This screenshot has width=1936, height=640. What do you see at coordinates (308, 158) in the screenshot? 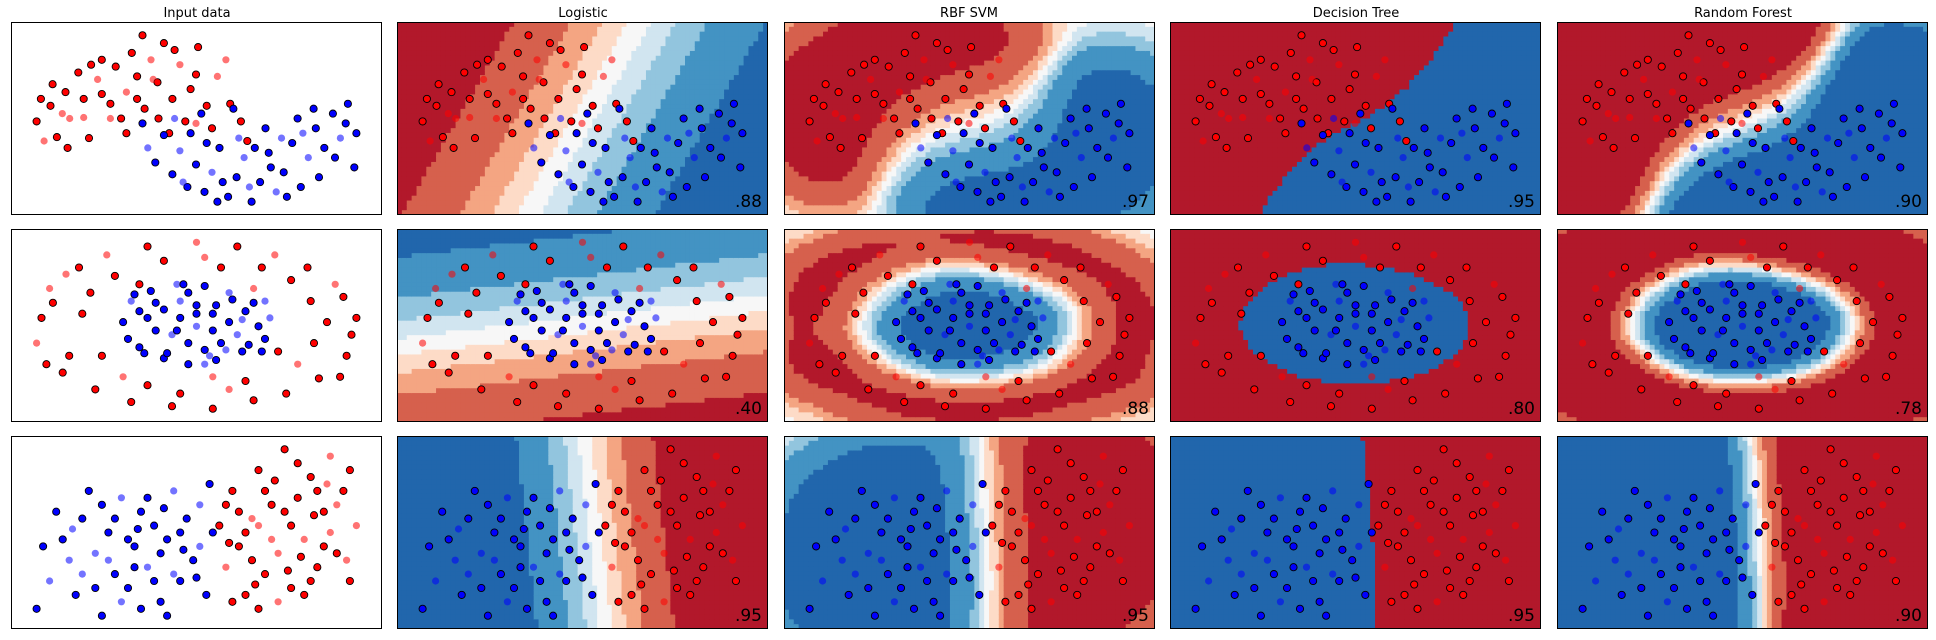
I see `blue-point` at bounding box center [308, 158].